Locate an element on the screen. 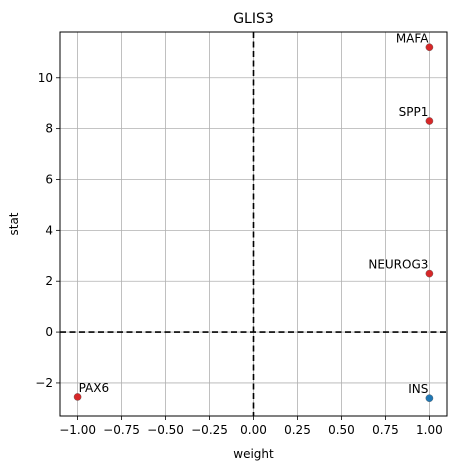 This screenshot has height=470, width=457. x-tick-label: −0.75 is located at coordinates (121, 430).